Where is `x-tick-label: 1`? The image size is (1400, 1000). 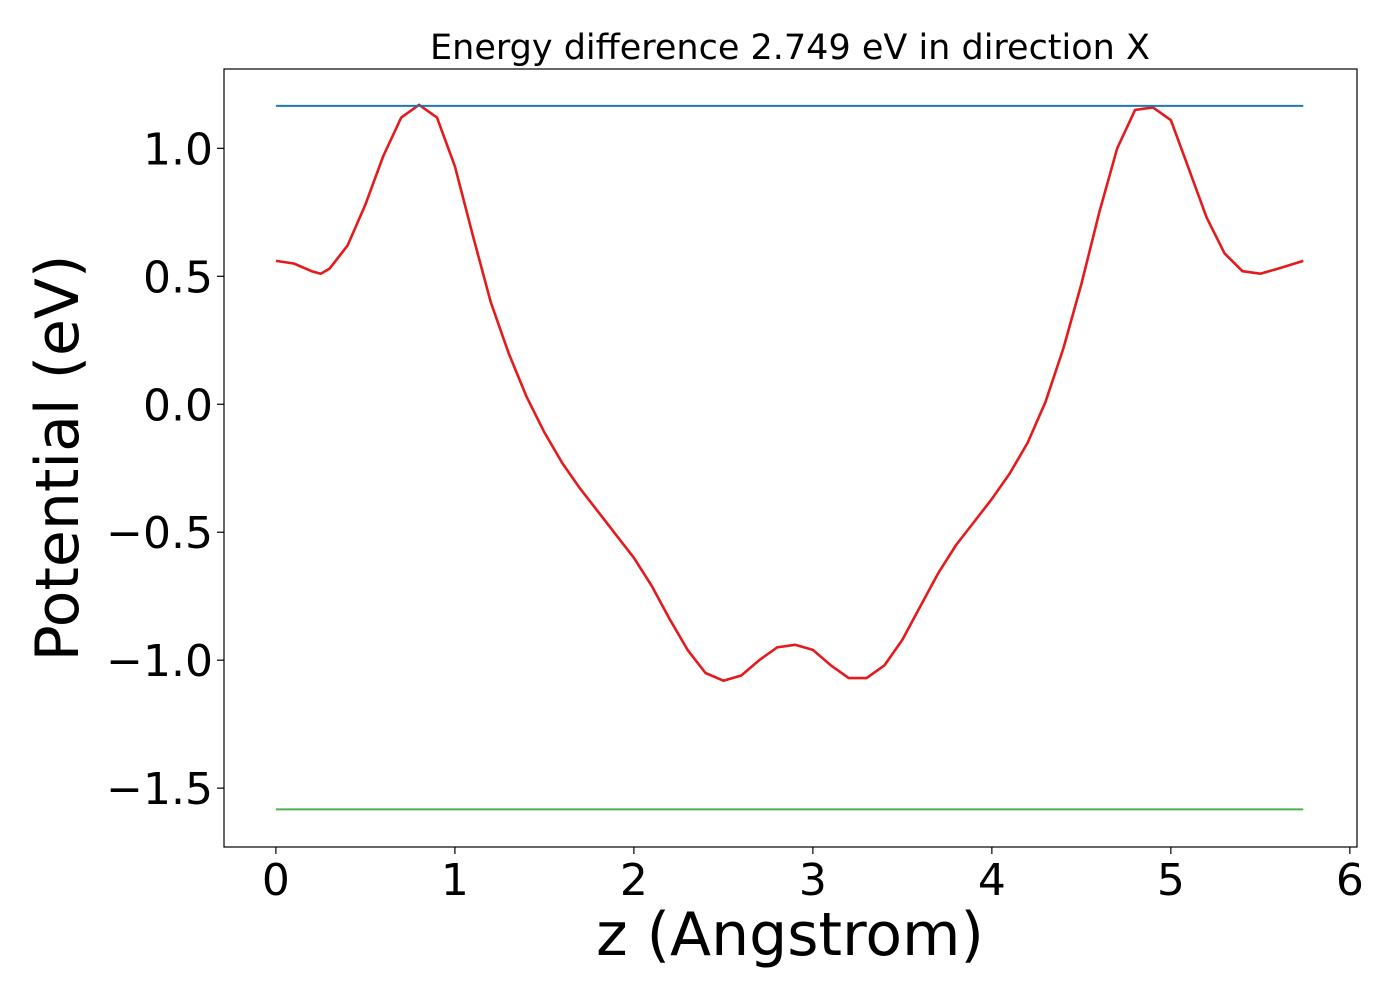
x-tick-label: 1 is located at coordinates (455, 880).